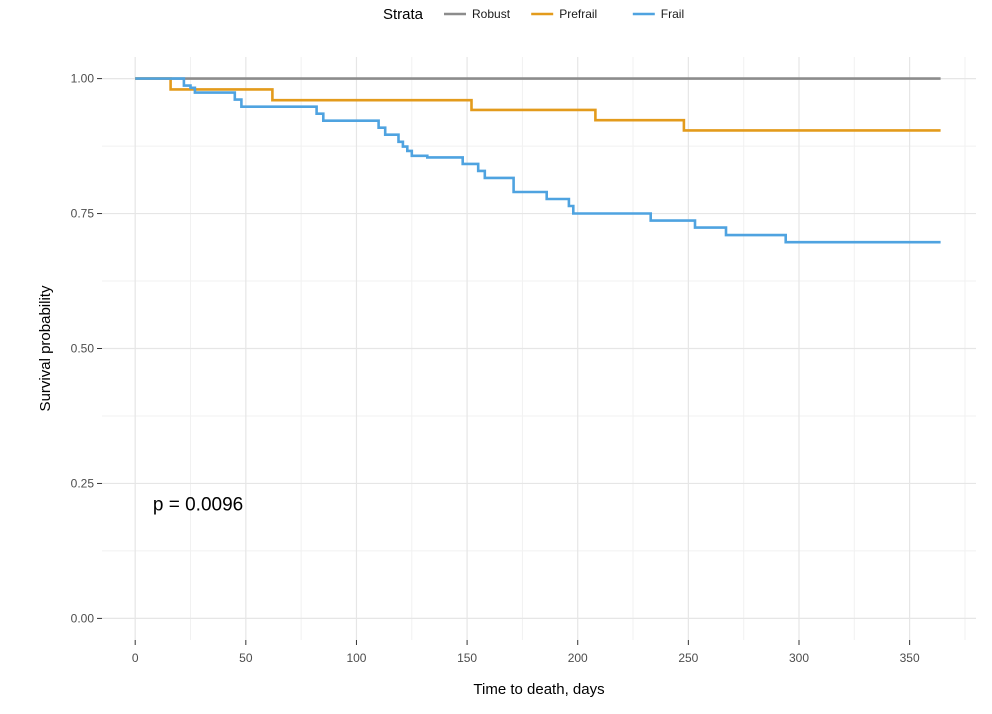 This screenshot has width=992, height=714. Describe the element at coordinates (910, 658) in the screenshot. I see `x-tick-label: 350` at that location.